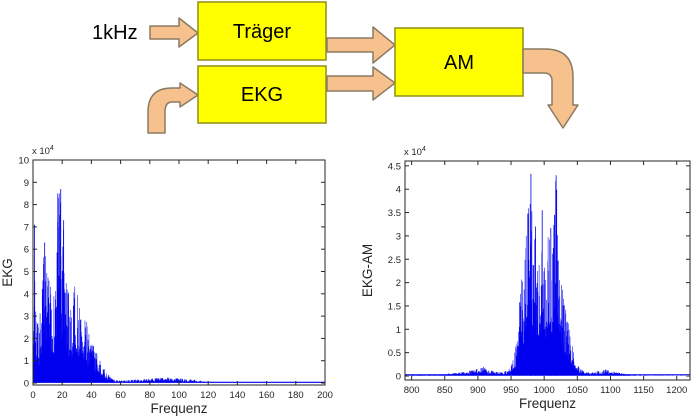 The height and width of the screenshot is (420, 697). Describe the element at coordinates (26, 227) in the screenshot. I see `y-tick-label: 7` at that location.